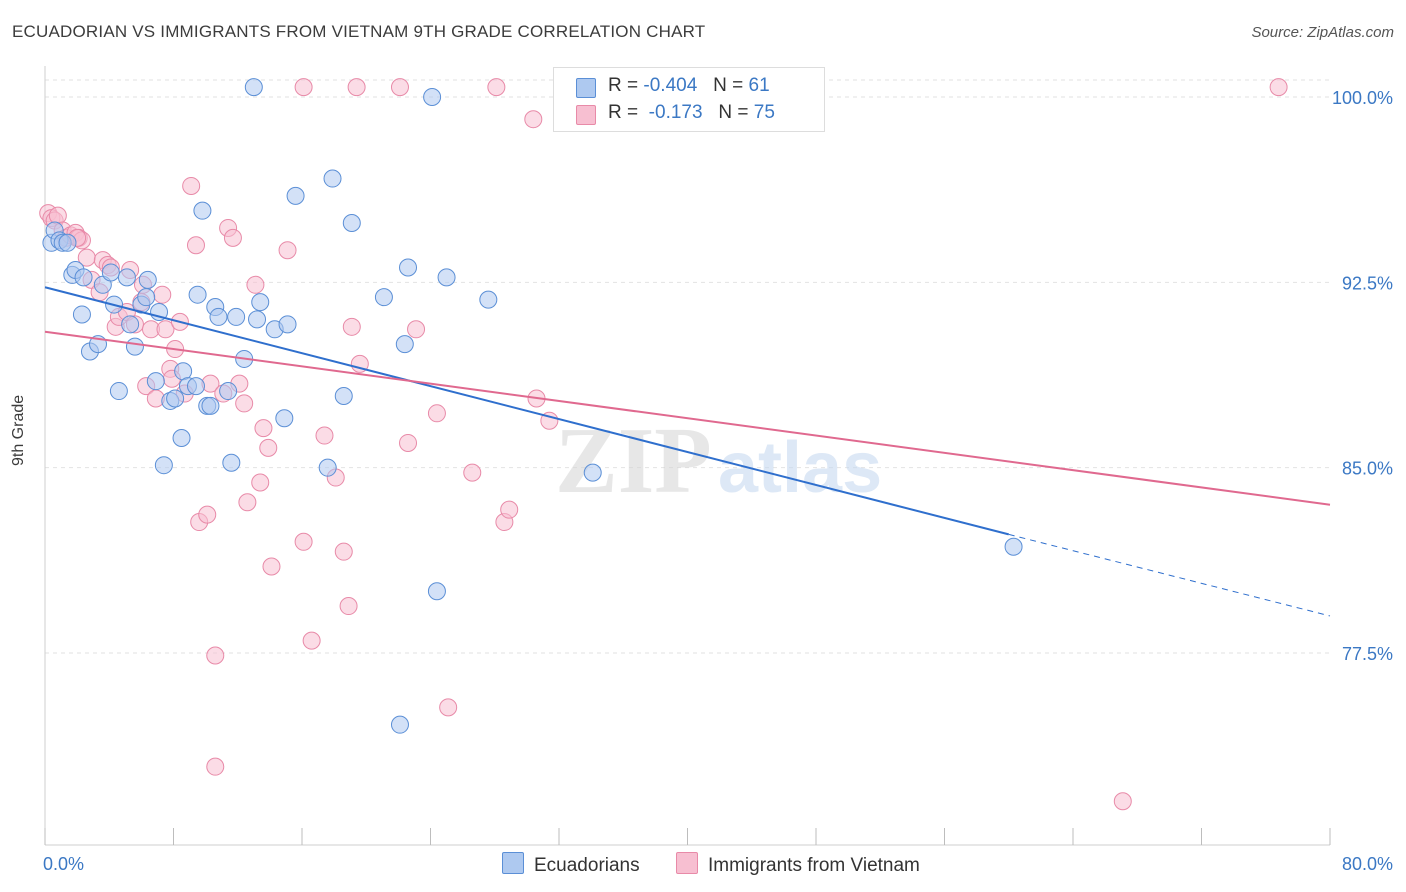 The image size is (1406, 892). Describe the element at coordinates (1367, 469) in the screenshot. I see `y-tick-label: 85.0%` at that location.